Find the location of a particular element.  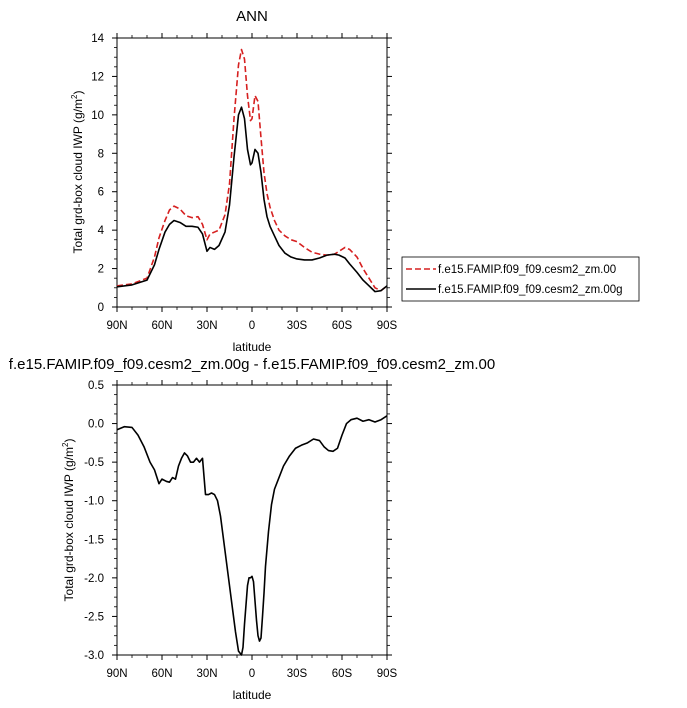

bottom-y-axis-label-end: ) is located at coordinates (69, 441).